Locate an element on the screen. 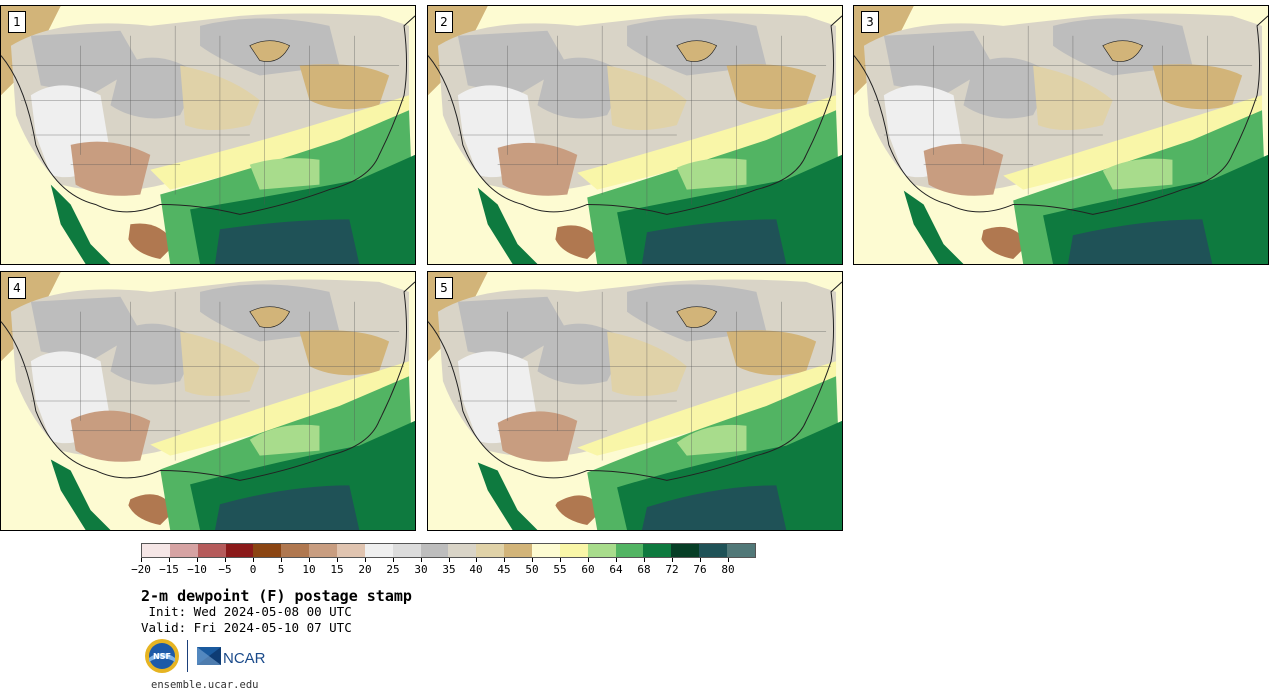 The width and height of the screenshot is (1280, 696). footer-url: ensemble.ucar.edu is located at coordinates (205, 685).